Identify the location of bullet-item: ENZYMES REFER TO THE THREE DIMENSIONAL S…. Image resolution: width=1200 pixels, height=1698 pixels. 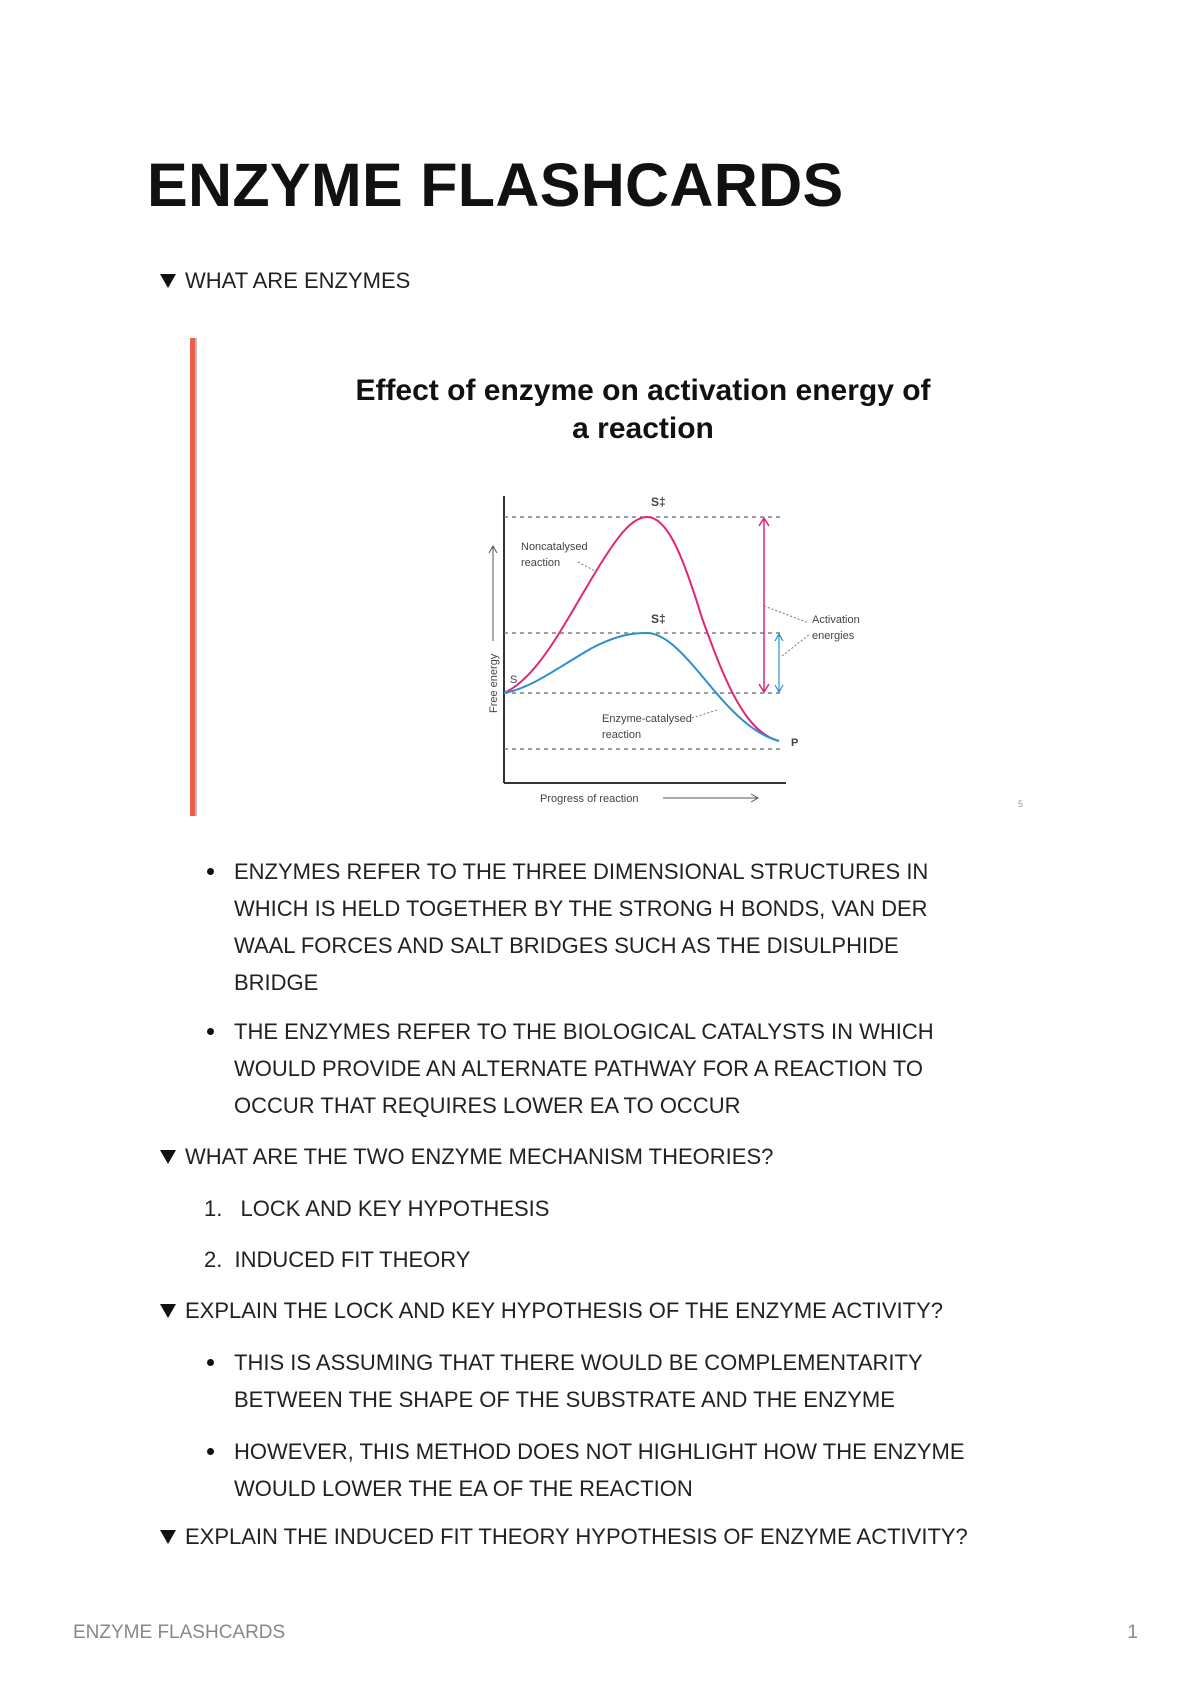
(650, 927).